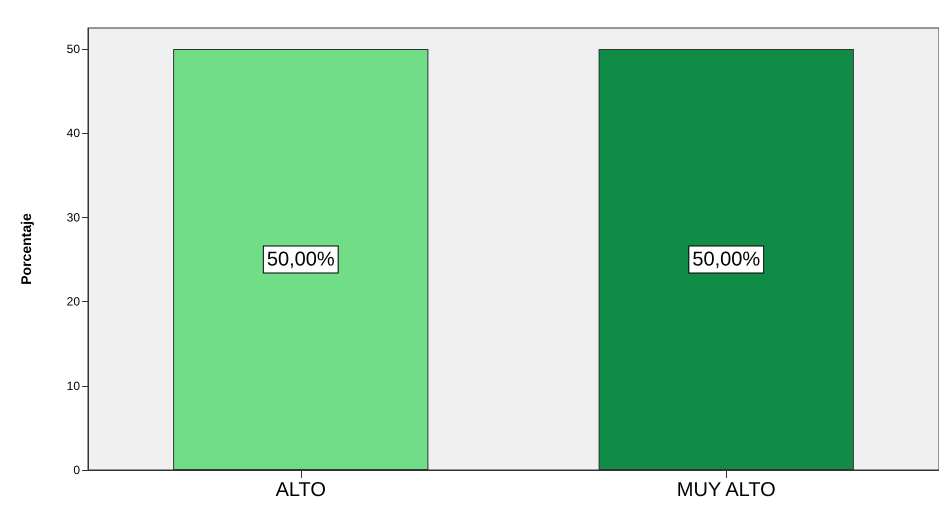 This screenshot has height=515, width=947. I want to click on x-tick-label: MUY ALTO, so click(726, 490).